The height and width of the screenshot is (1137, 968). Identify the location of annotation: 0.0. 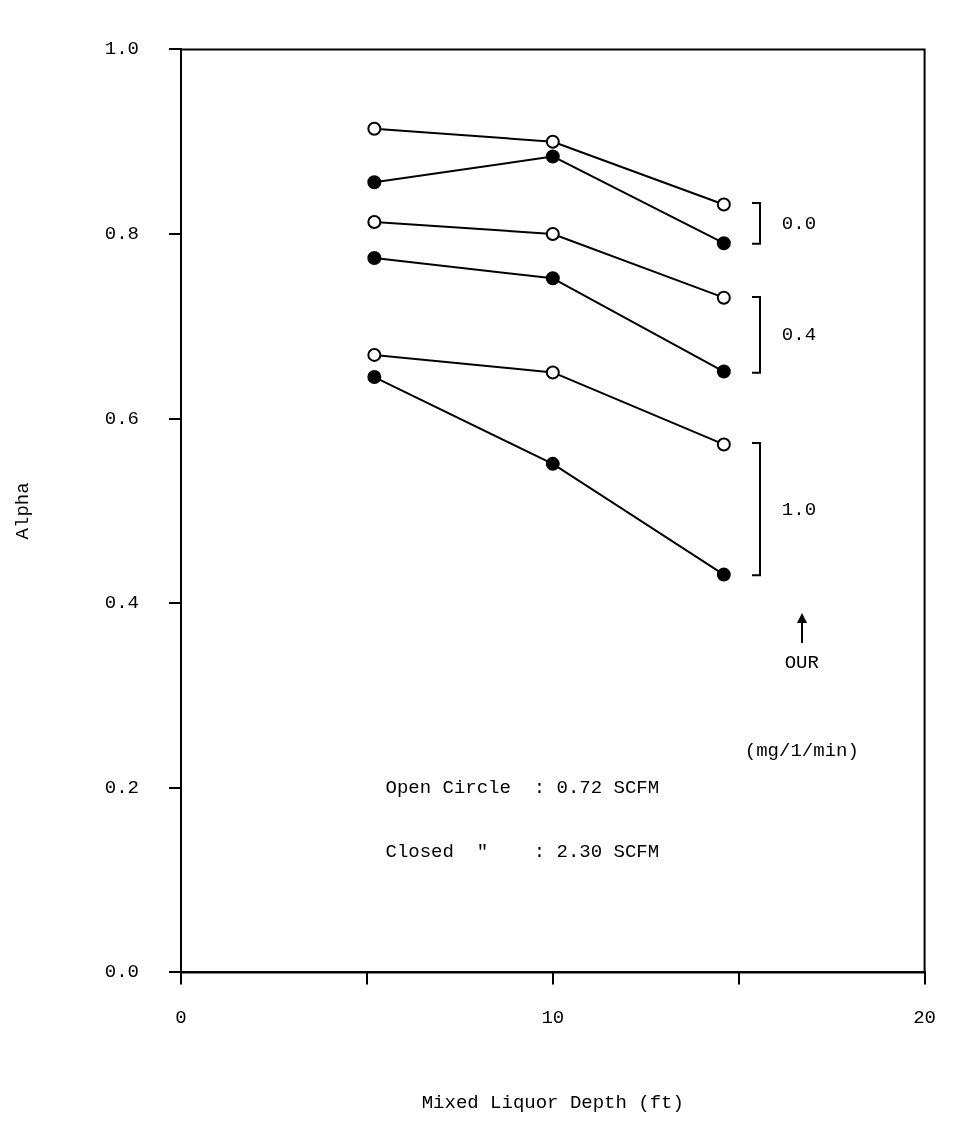
(799, 223).